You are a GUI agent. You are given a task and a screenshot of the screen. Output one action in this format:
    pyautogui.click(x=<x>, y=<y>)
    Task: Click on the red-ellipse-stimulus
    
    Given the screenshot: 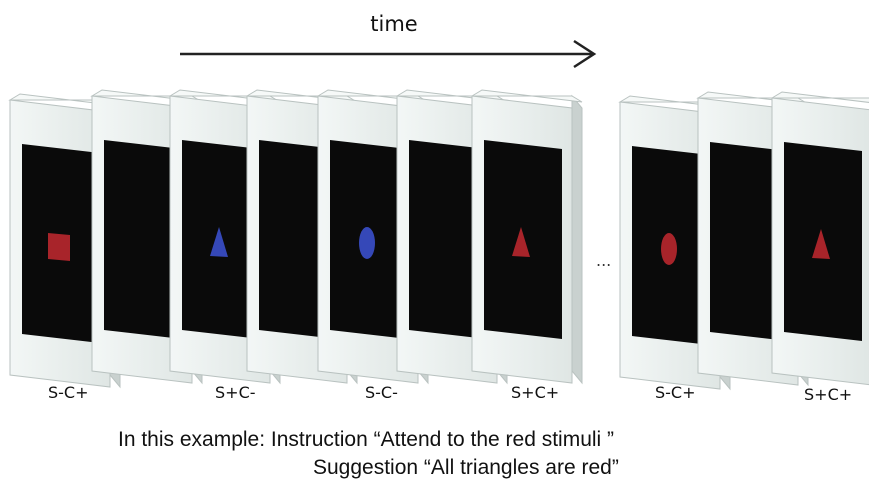 What is the action you would take?
    pyautogui.click(x=669, y=249)
    